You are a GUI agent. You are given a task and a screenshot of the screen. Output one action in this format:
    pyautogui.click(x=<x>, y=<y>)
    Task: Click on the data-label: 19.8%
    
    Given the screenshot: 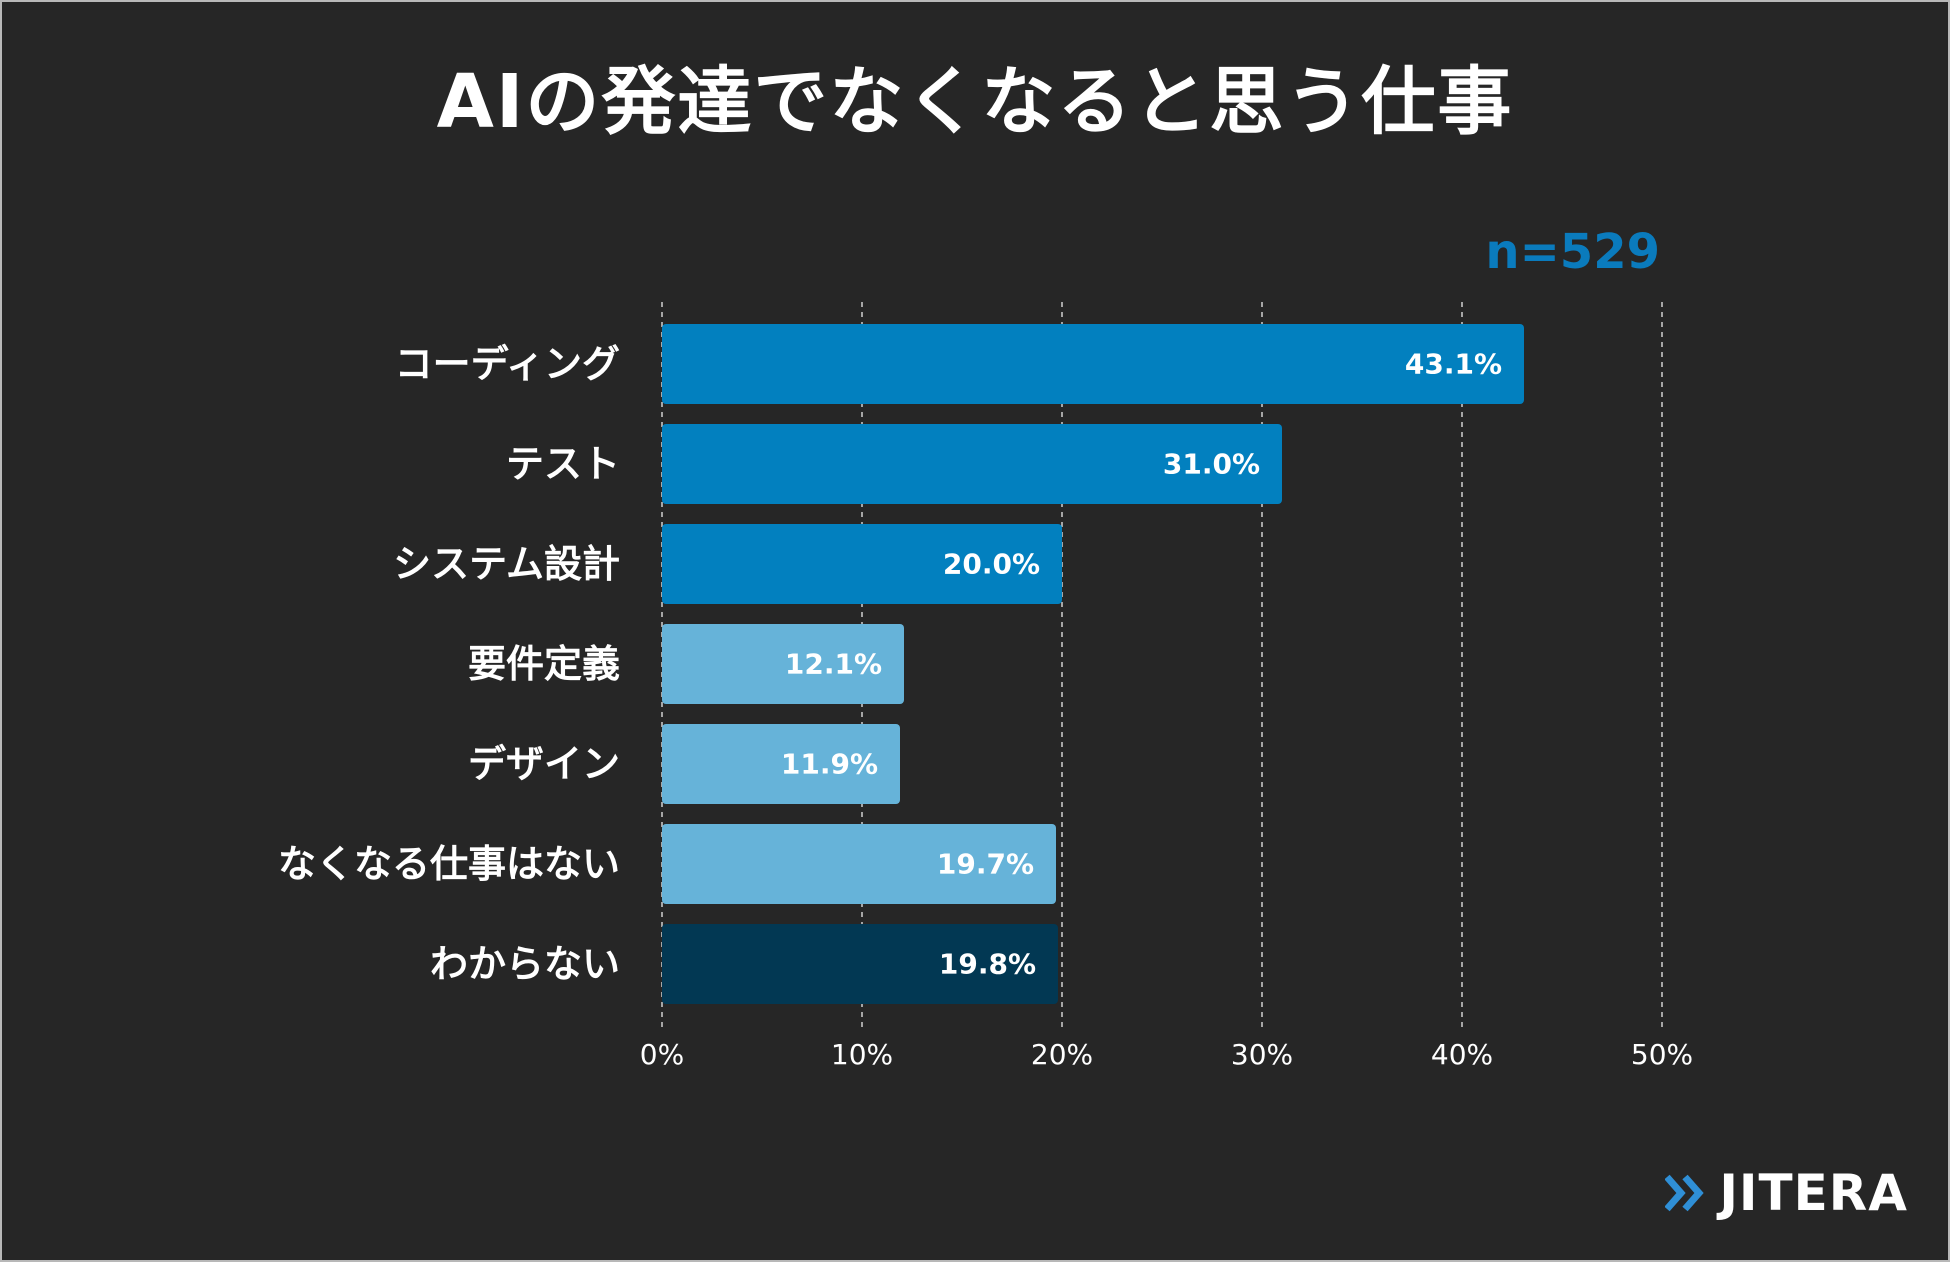 What is the action you would take?
    pyautogui.click(x=987, y=964)
    